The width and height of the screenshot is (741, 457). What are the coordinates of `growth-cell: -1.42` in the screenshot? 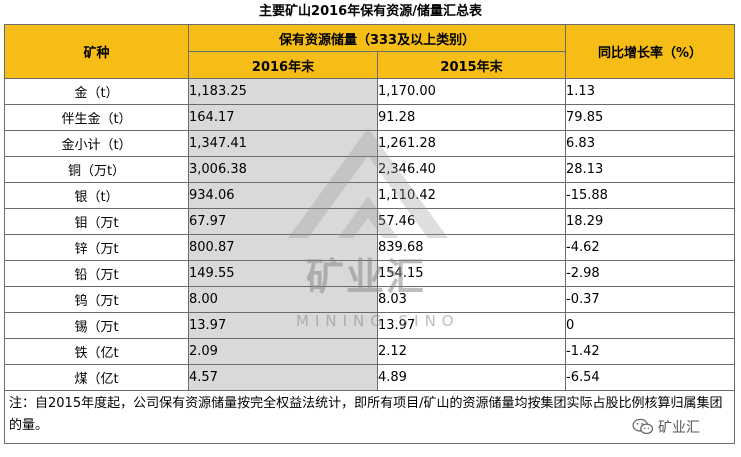 It's located at (650, 351).